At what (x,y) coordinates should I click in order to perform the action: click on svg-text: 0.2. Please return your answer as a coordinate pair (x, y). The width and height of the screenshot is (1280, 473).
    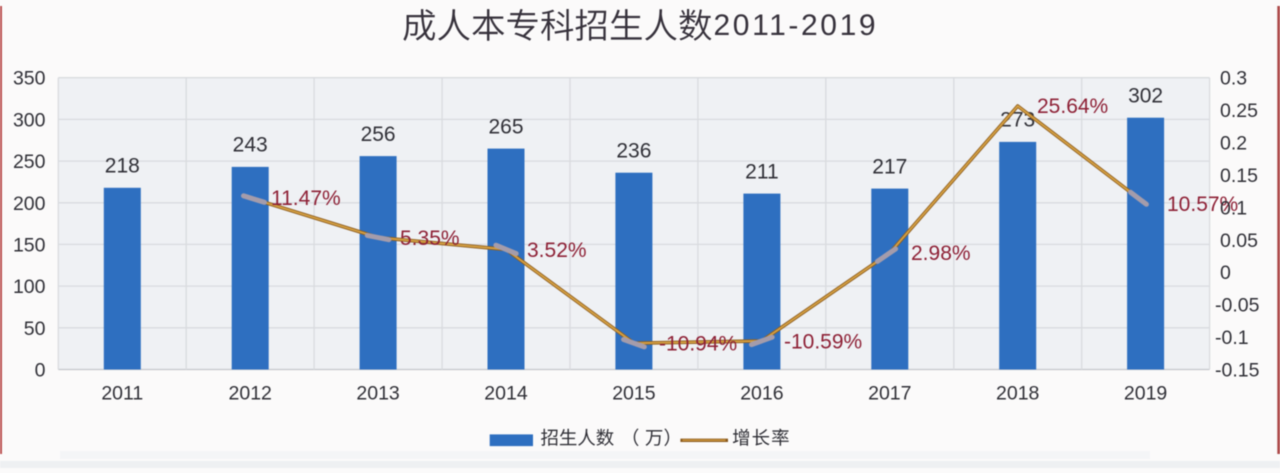
    Looking at the image, I should click on (1233, 144).